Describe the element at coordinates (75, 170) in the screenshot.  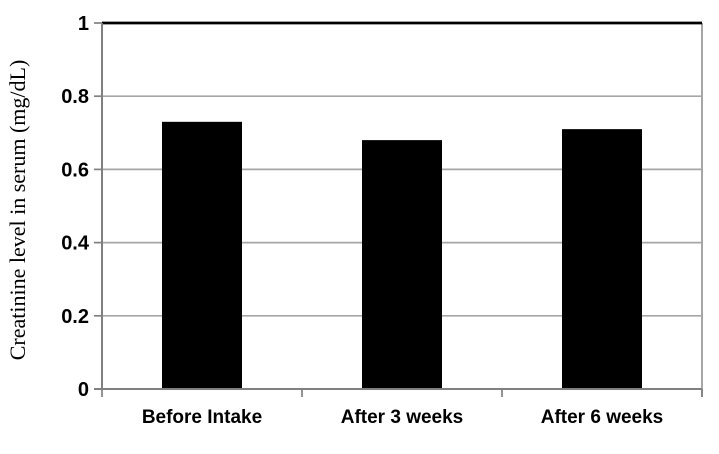
I see `y-tick-label: 0.6` at that location.